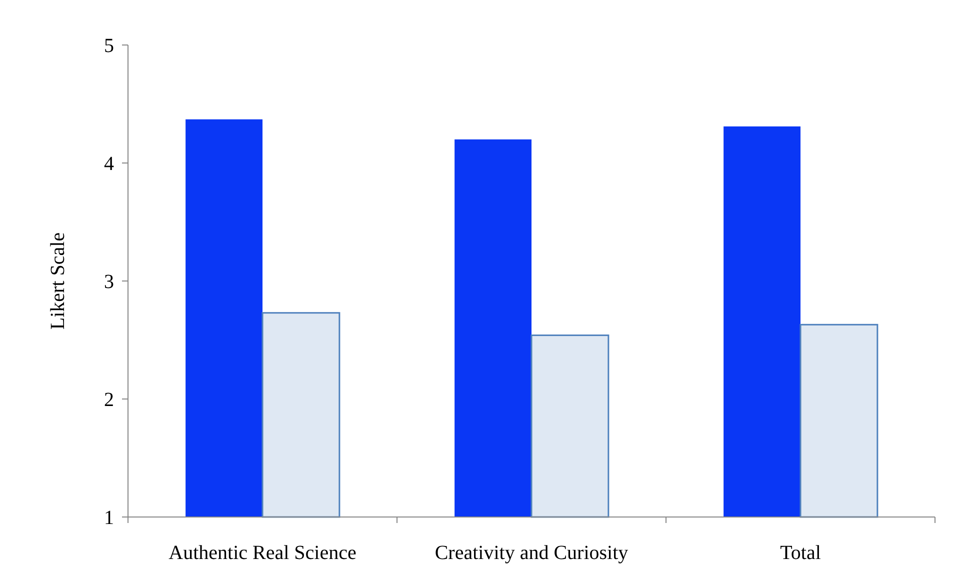 The width and height of the screenshot is (960, 581). Describe the element at coordinates (109, 400) in the screenshot. I see `y-tick-label: 2` at that location.